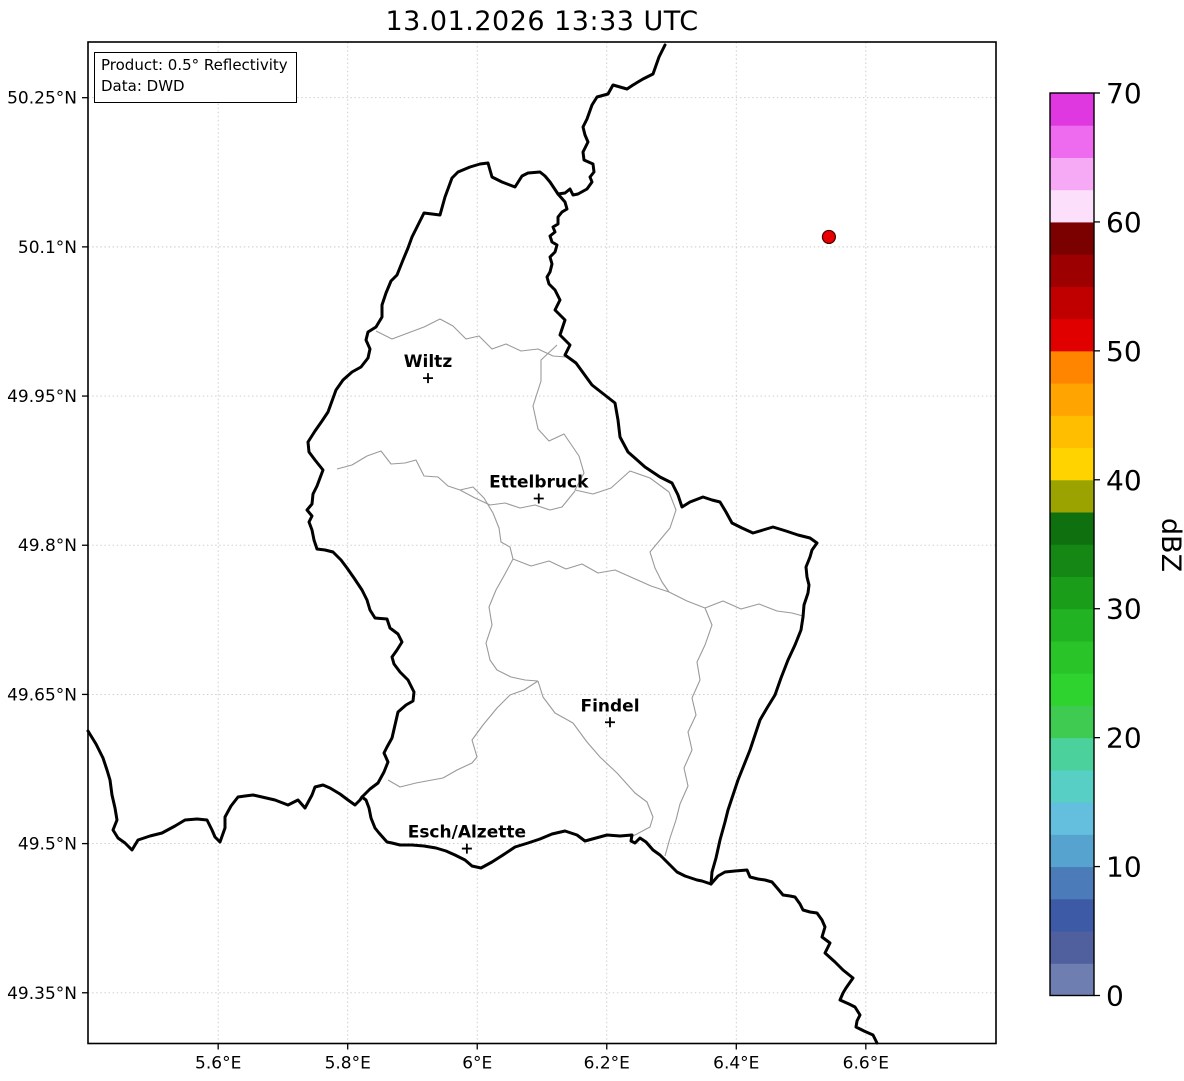 Image resolution: width=1184 pixels, height=1081 pixels. Describe the element at coordinates (194, 65) in the screenshot. I see `product-line: Product: 0.5° Reflectivity` at that location.